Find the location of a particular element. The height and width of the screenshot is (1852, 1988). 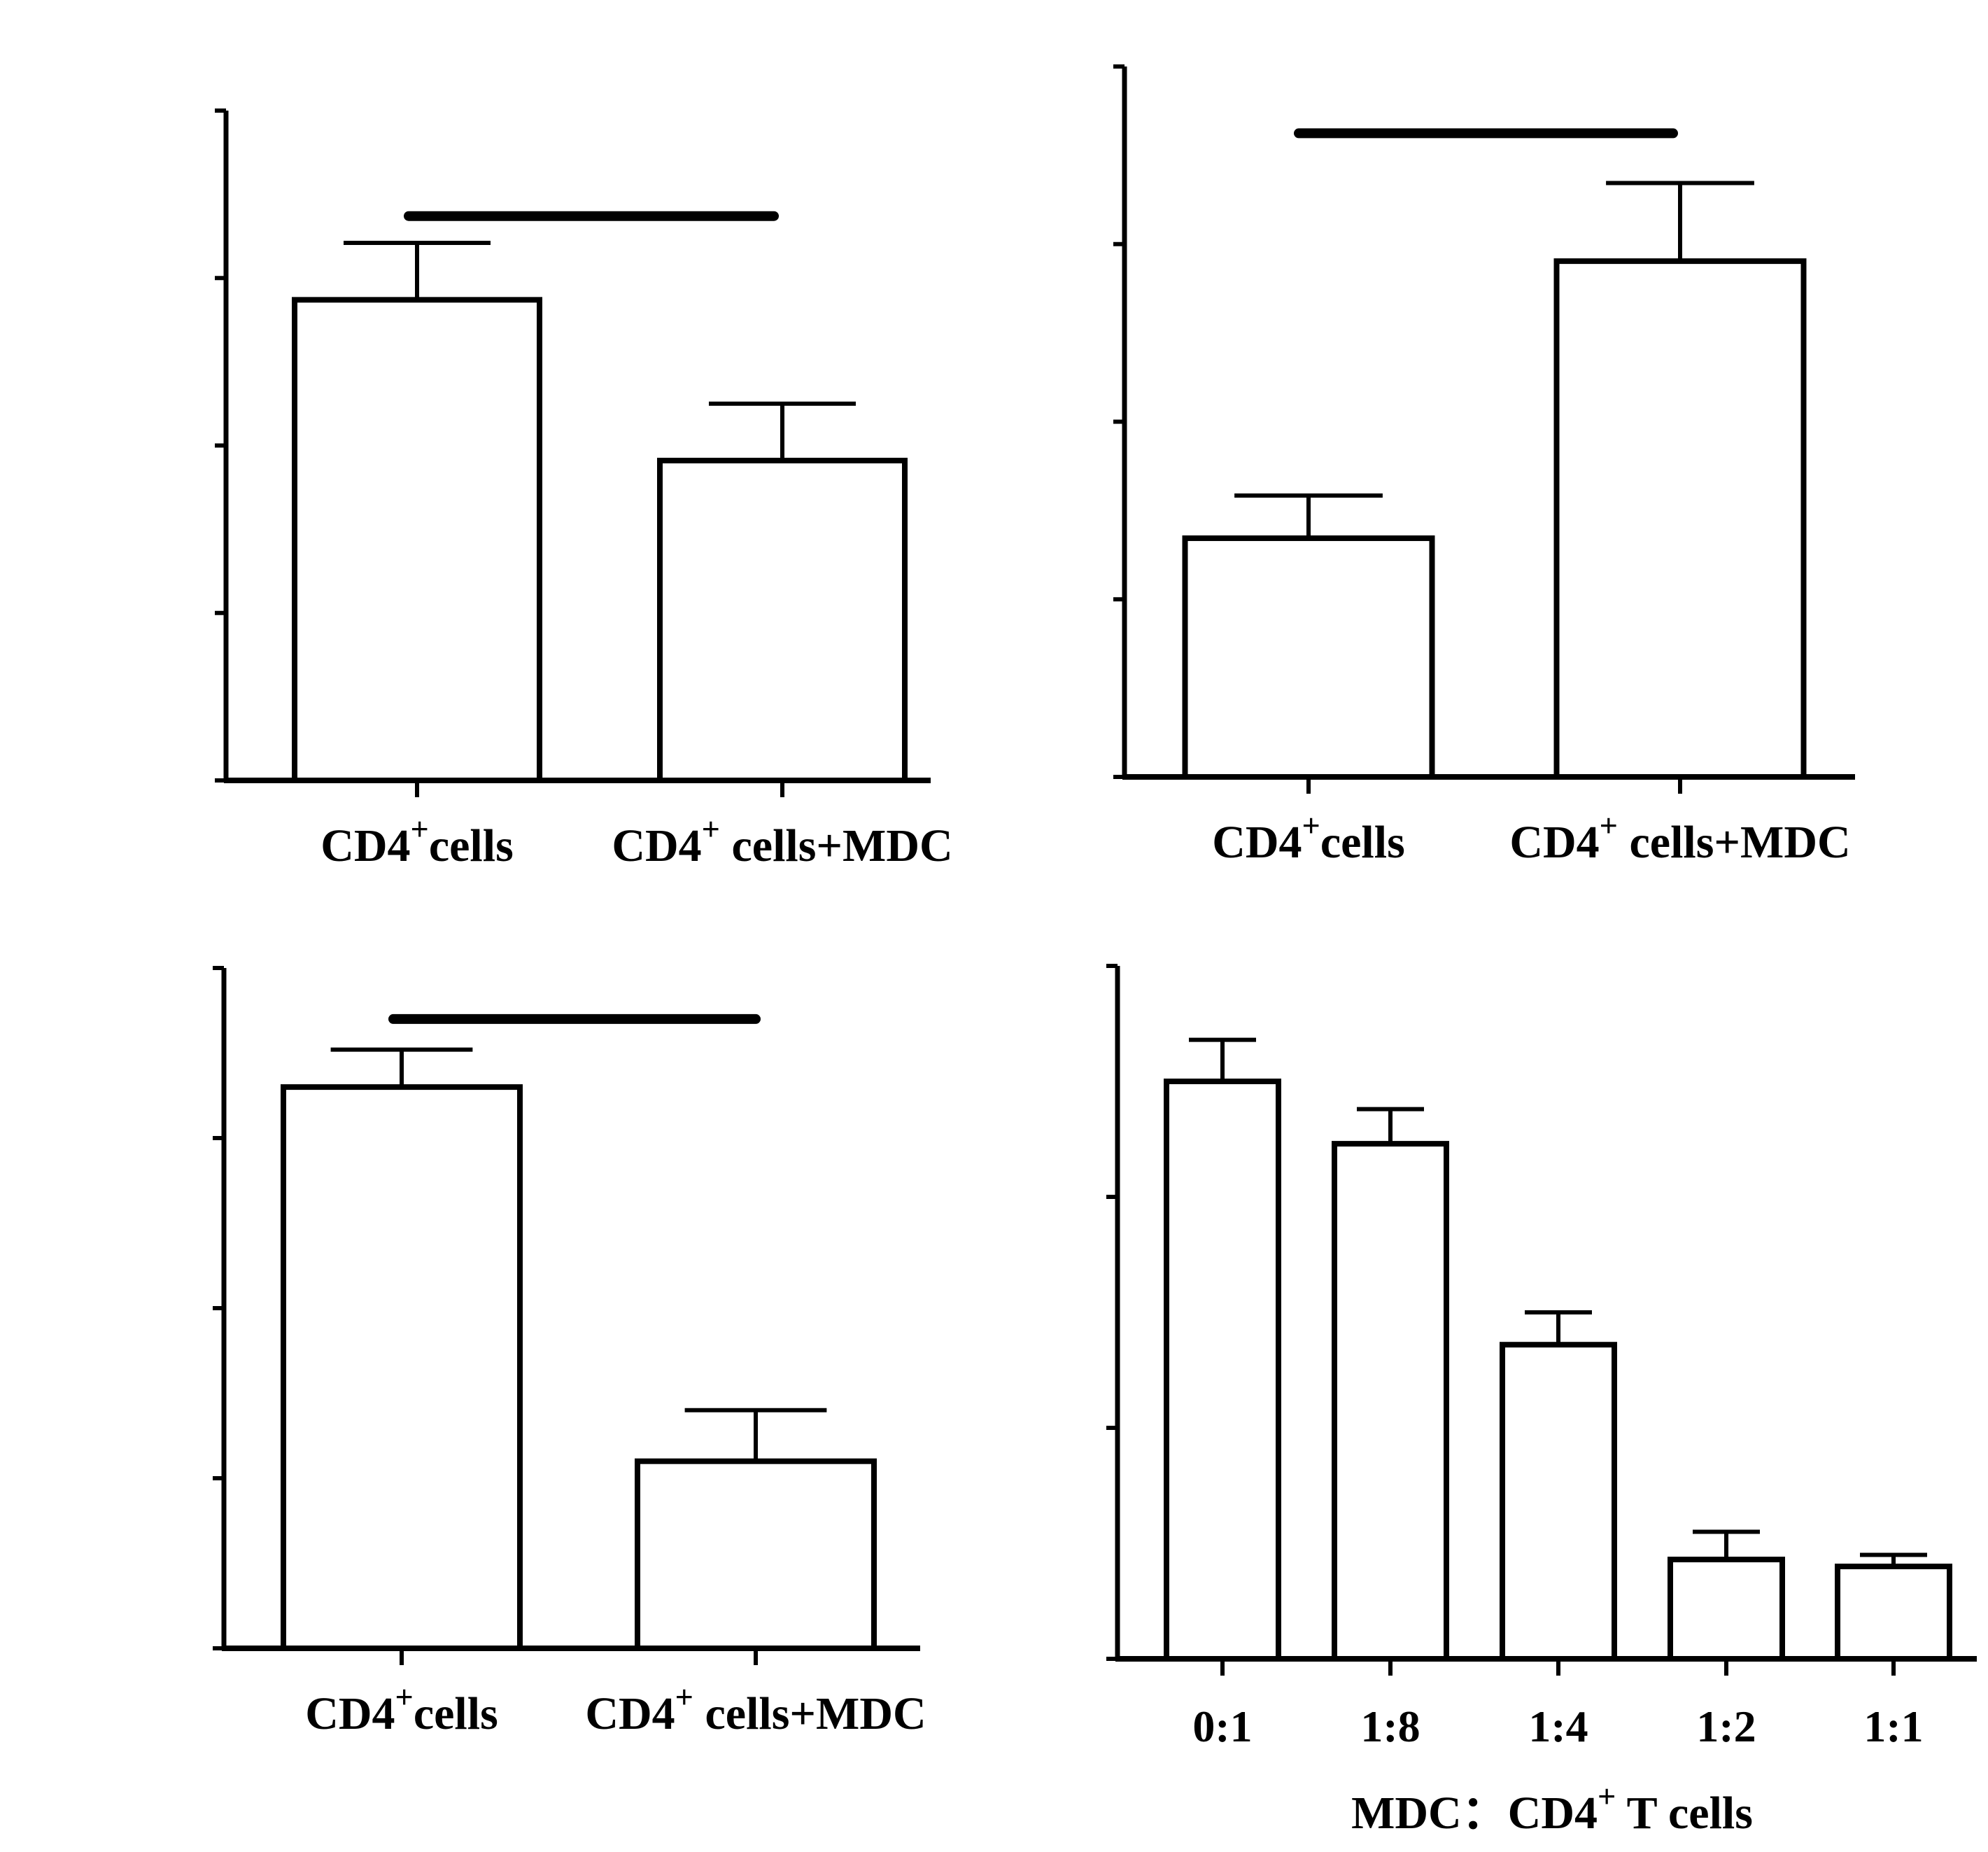

category-label: 1:4 is located at coordinates (1558, 1726).